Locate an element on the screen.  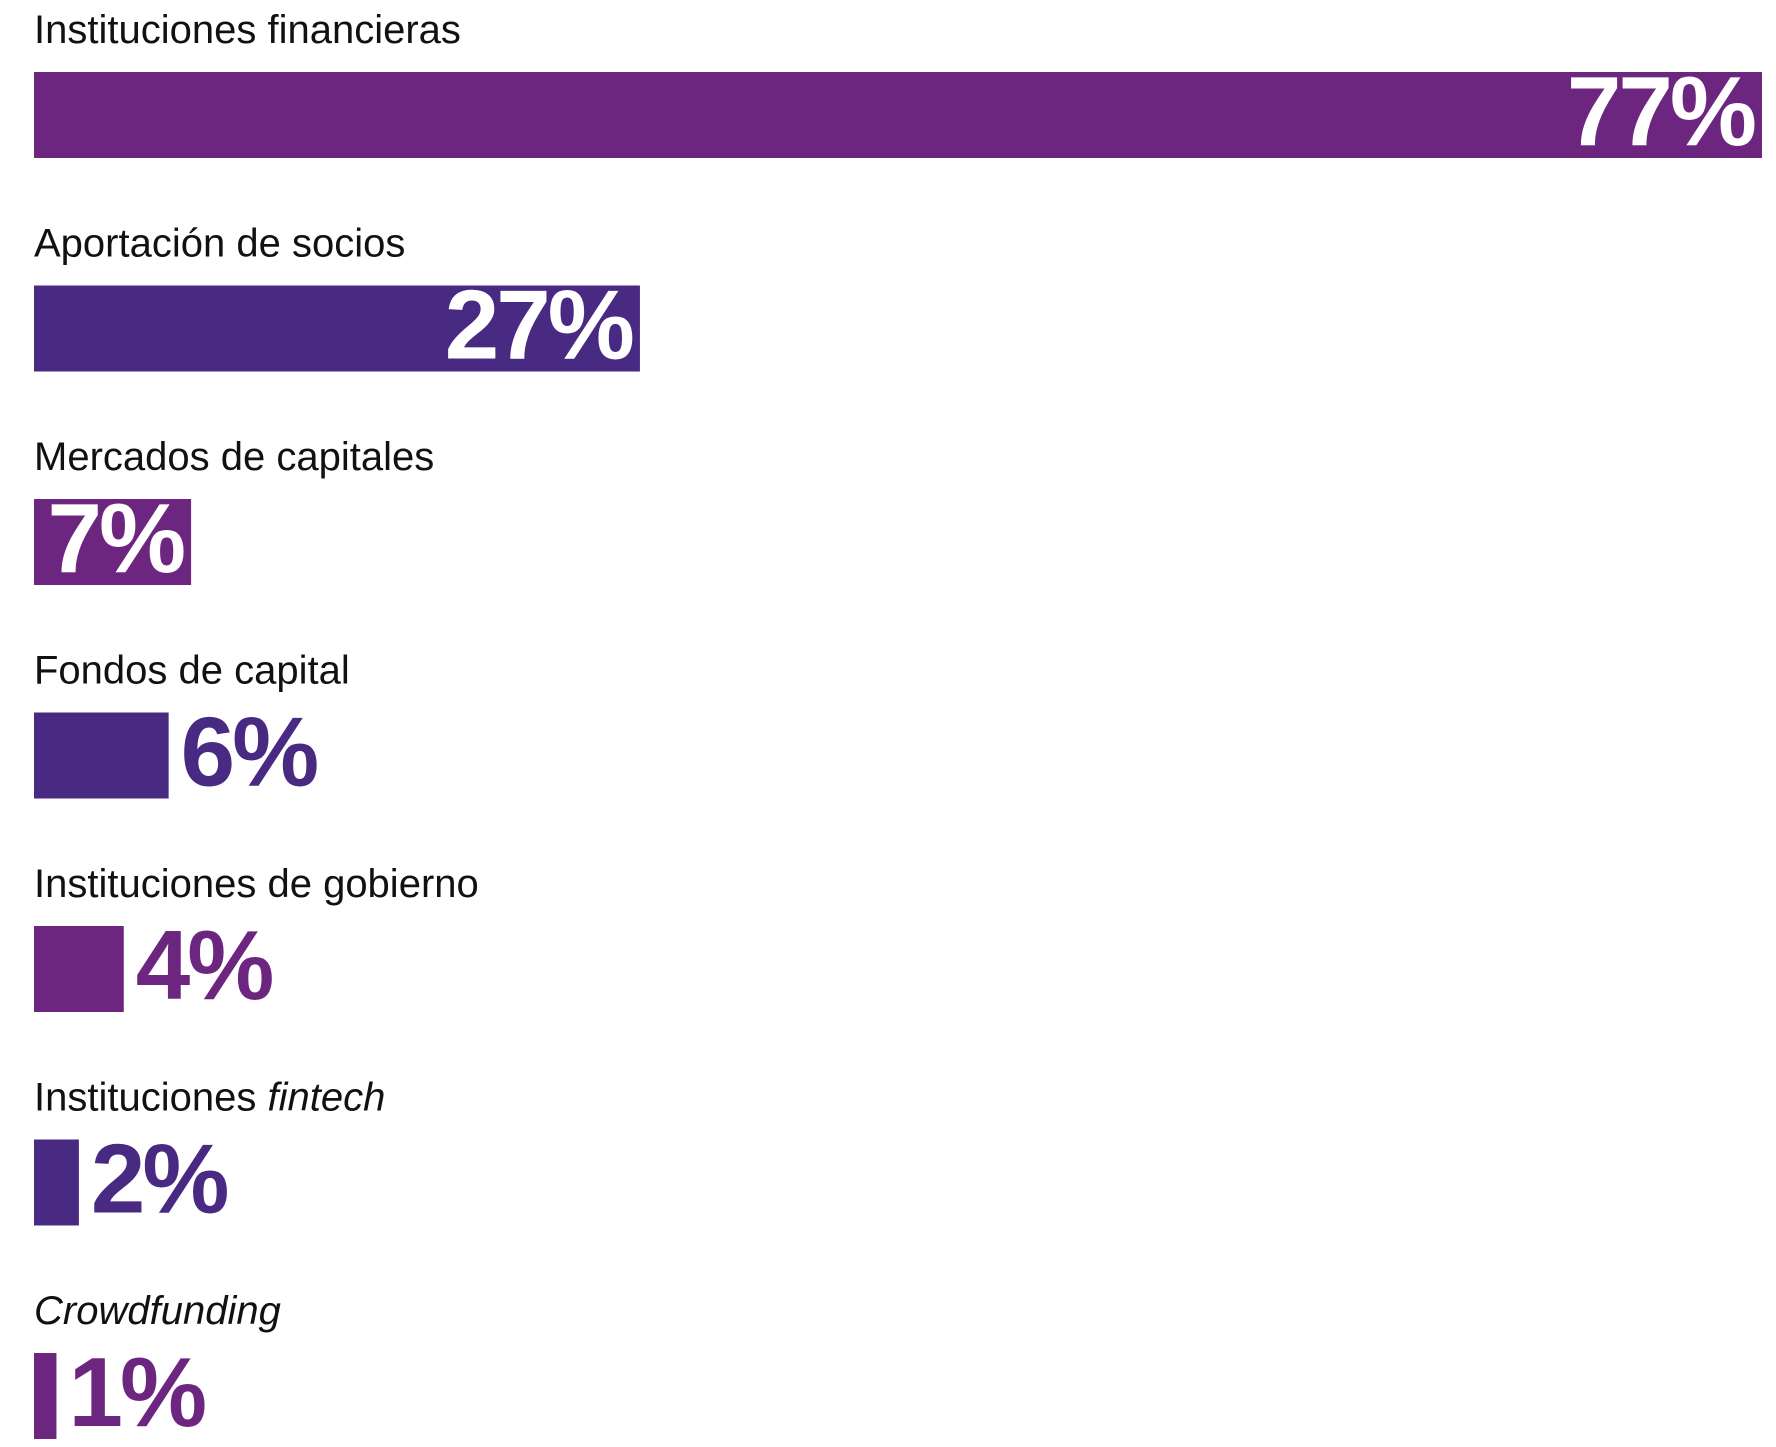
value-label: 2% is located at coordinates (159, 1178).